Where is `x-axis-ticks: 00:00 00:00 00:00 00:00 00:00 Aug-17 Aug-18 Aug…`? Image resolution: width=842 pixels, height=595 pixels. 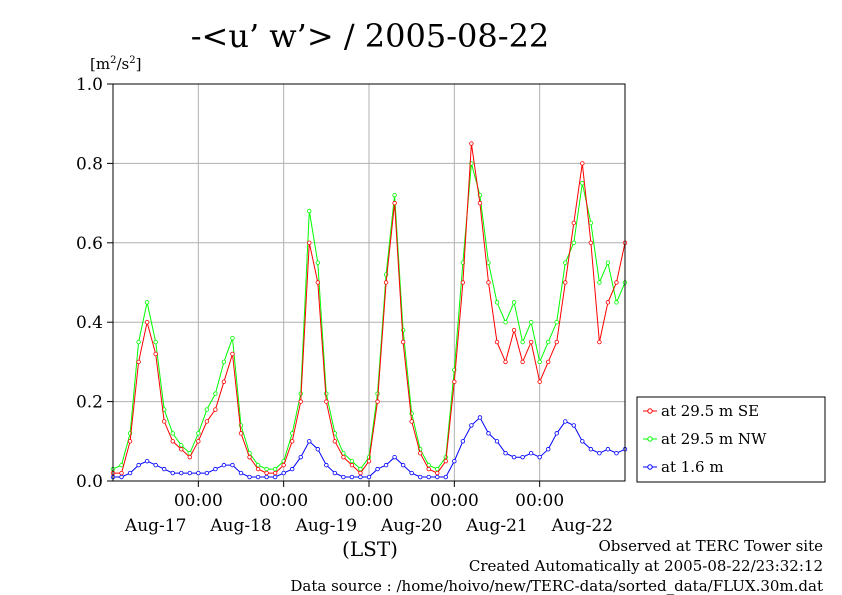 x-axis-ticks: 00:00 00:00 00:00 00:00 00:00 Aug-17 Aug-18 Aug… is located at coordinates (368, 508).